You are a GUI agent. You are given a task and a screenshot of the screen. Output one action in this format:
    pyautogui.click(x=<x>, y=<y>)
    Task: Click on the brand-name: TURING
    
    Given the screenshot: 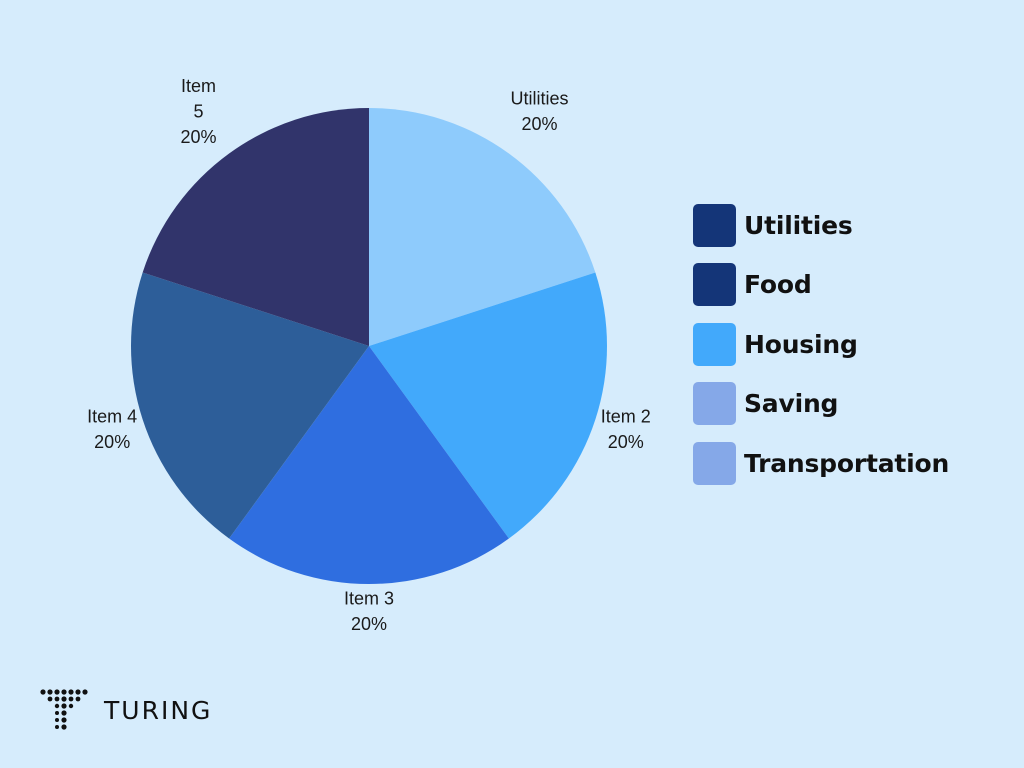 What is the action you would take?
    pyautogui.click(x=158, y=710)
    